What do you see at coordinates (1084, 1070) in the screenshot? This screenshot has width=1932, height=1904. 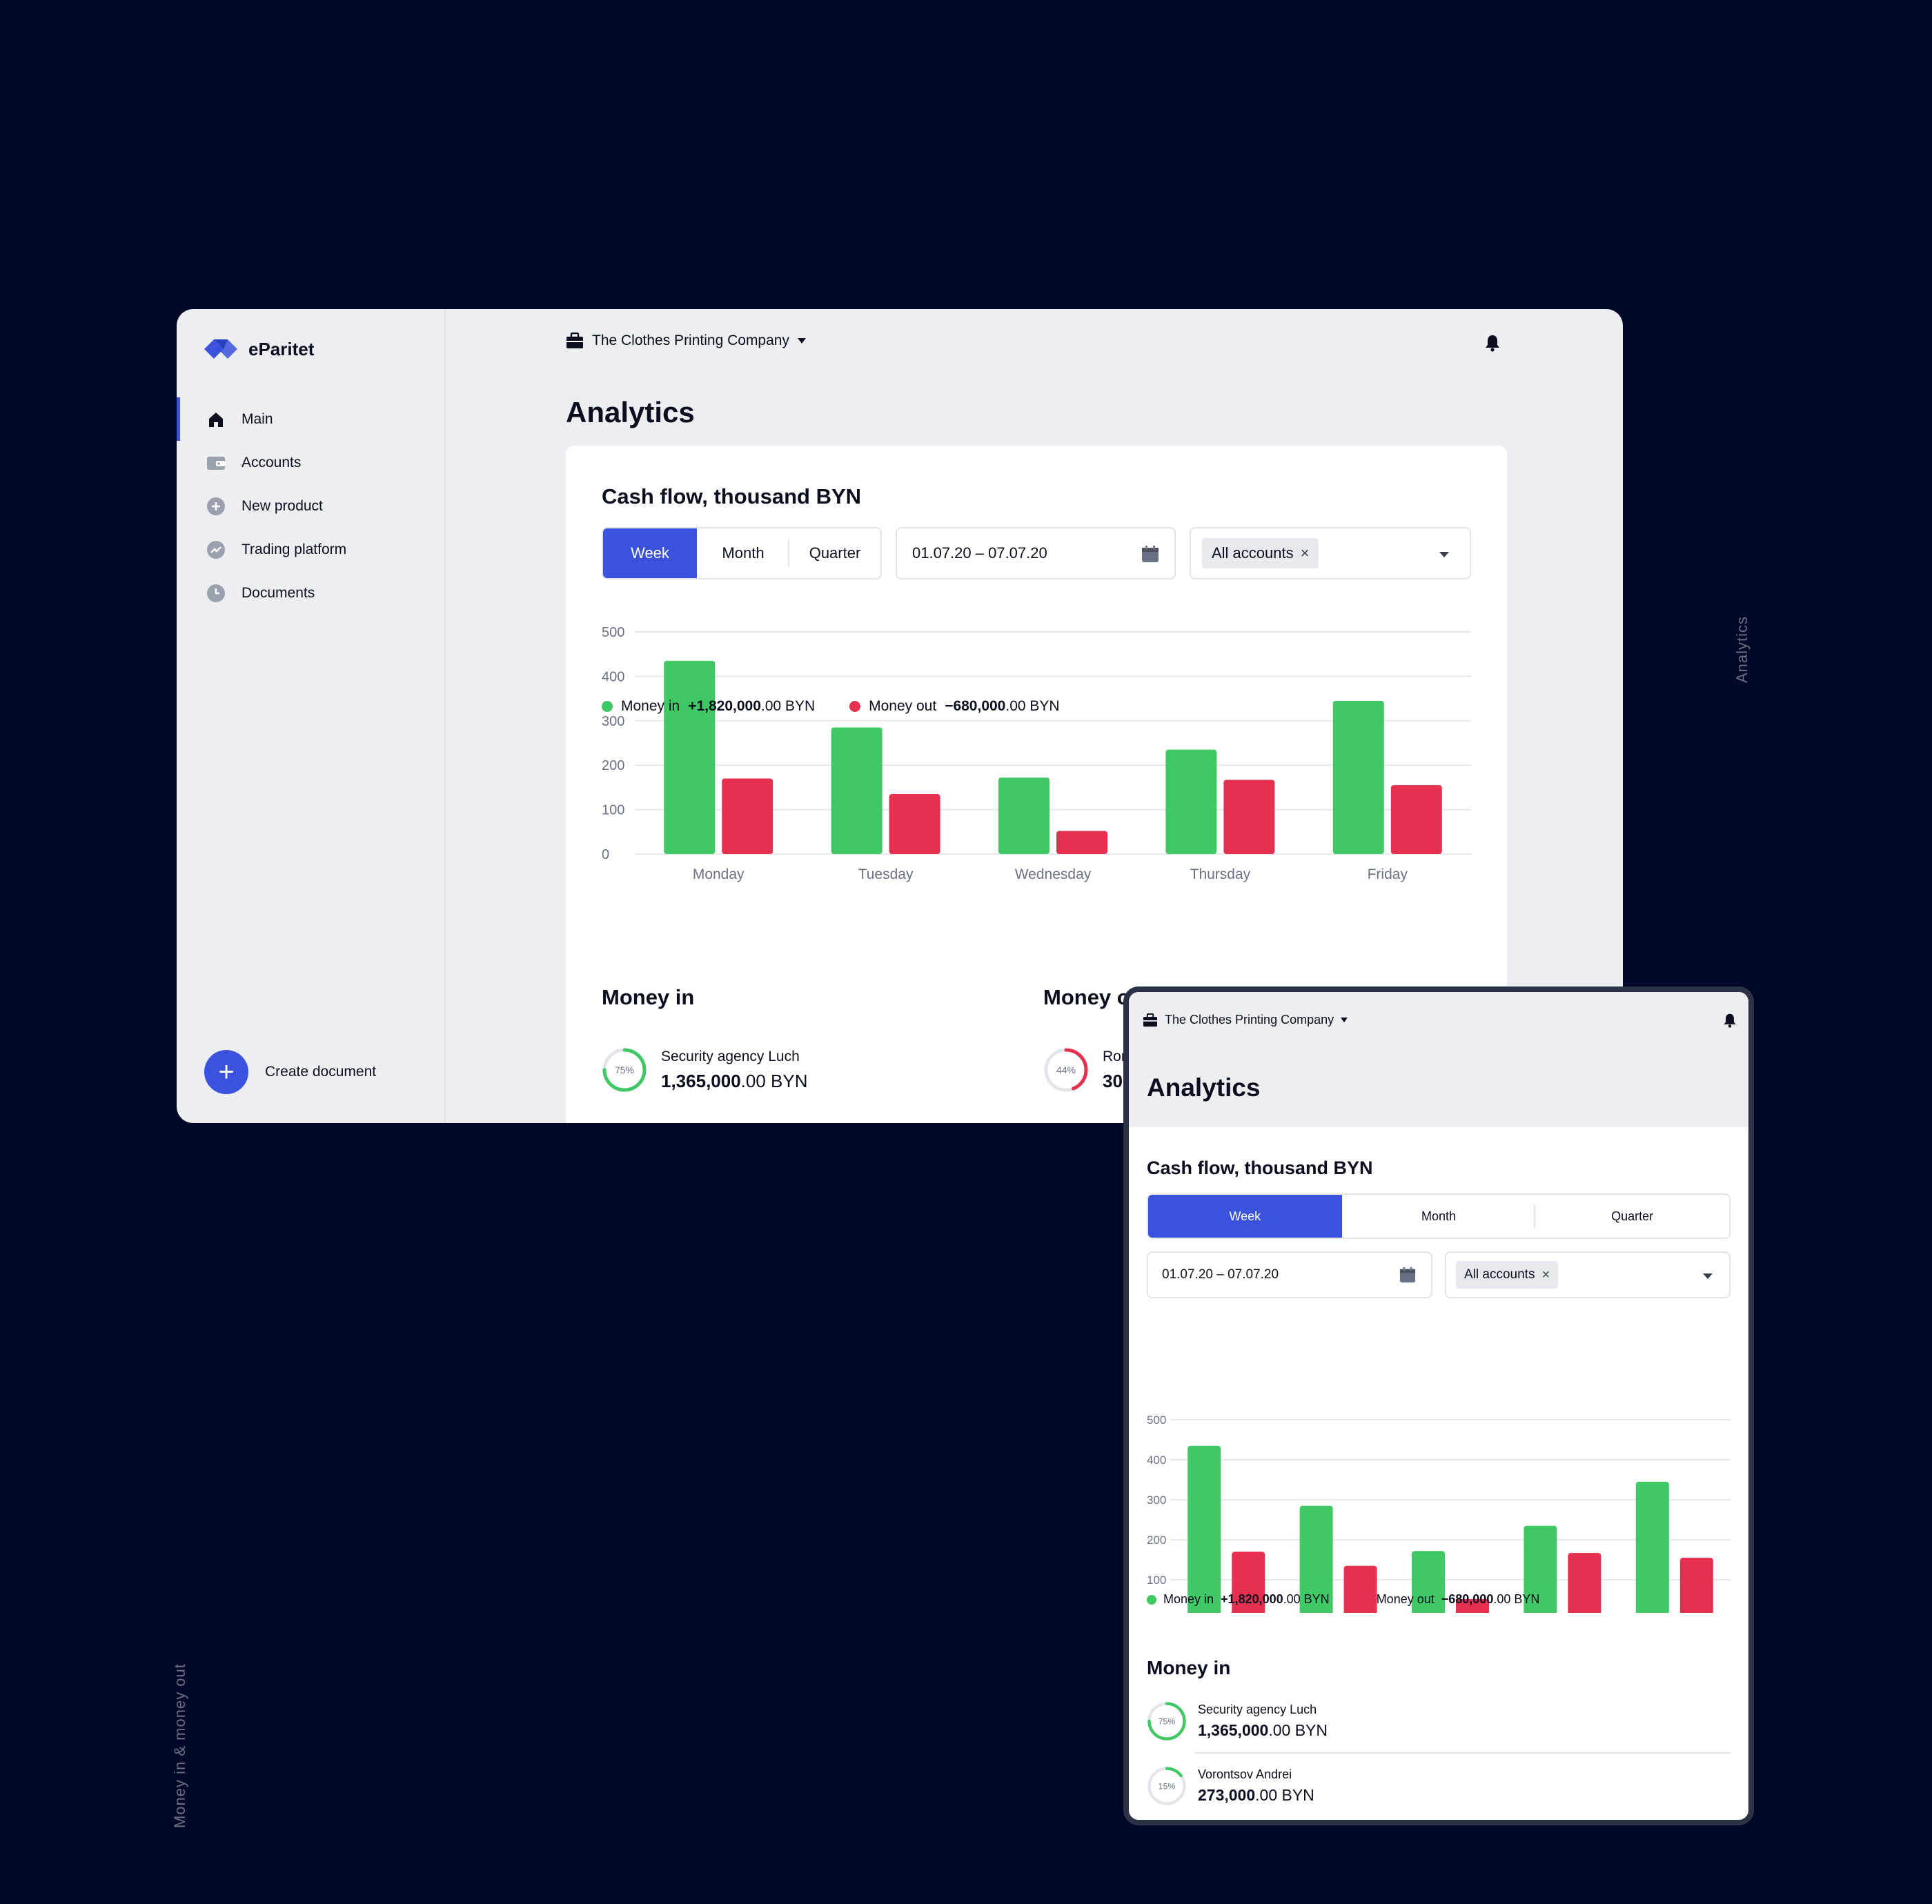 I see `money-out-item: 44% Ror 30` at bounding box center [1084, 1070].